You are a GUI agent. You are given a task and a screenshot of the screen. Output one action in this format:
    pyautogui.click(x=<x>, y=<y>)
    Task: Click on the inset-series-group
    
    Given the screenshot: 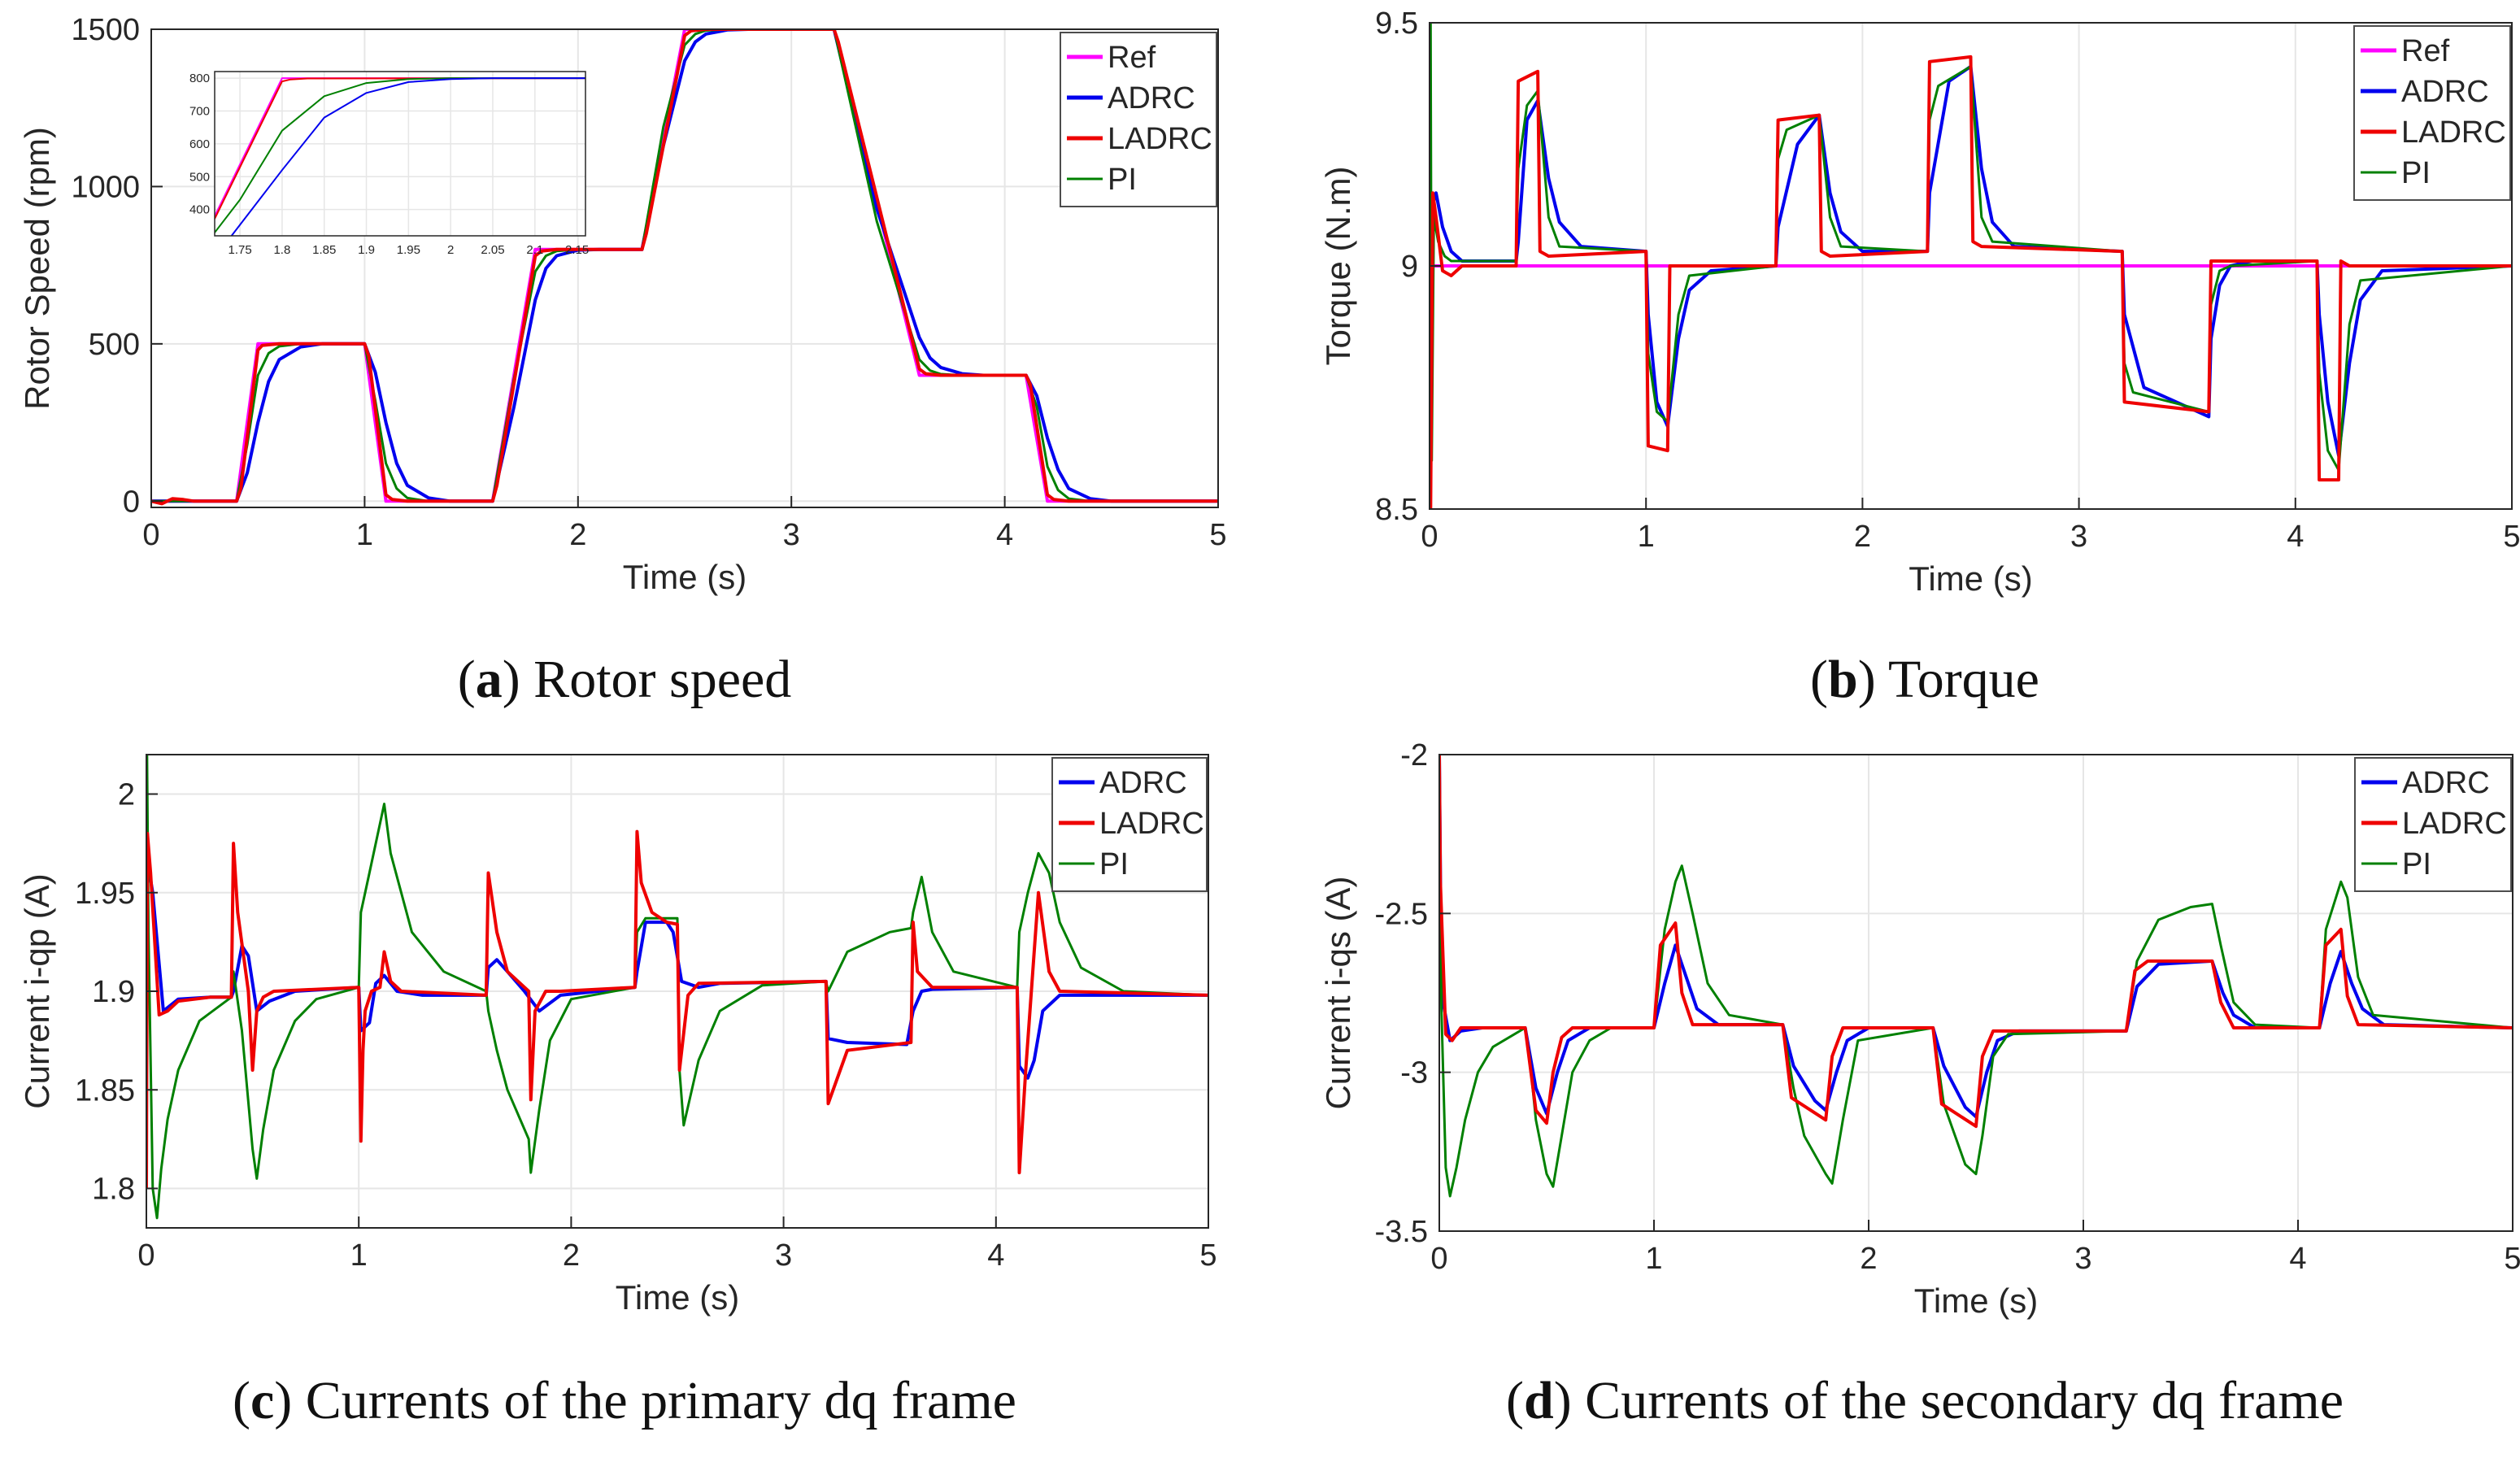 What is the action you would take?
    pyautogui.click(x=400, y=156)
    